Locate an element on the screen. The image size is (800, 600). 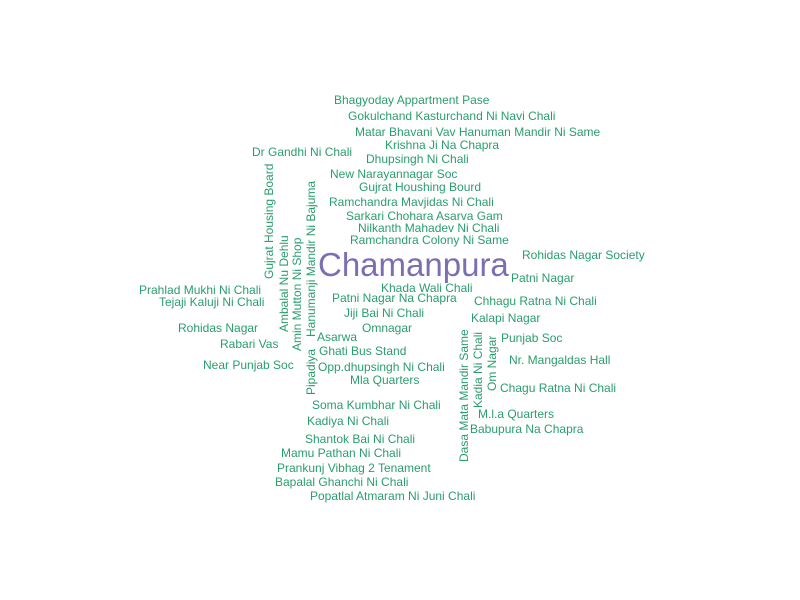
cloud-word: Mamu Pathan Ni Chali is located at coordinates (341, 453).